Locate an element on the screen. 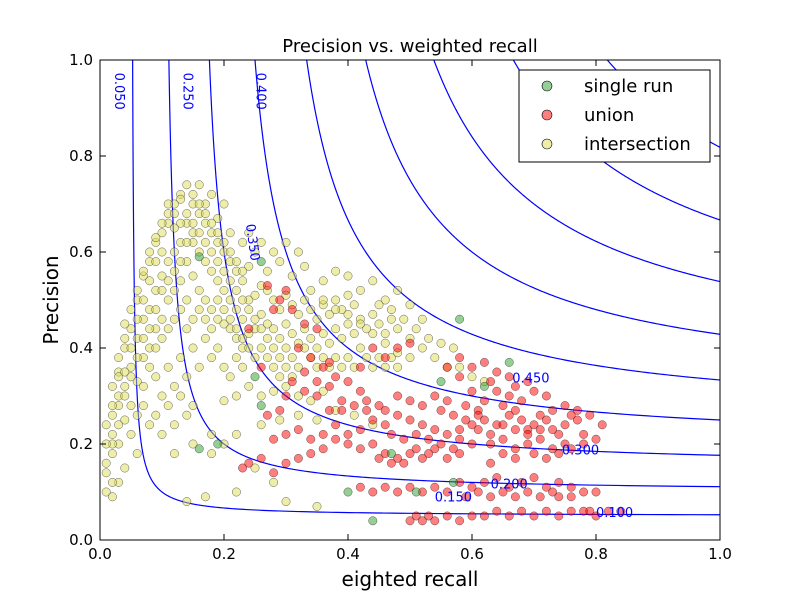 The image size is (800, 600). legend-label-single-run: single run is located at coordinates (628, 86).